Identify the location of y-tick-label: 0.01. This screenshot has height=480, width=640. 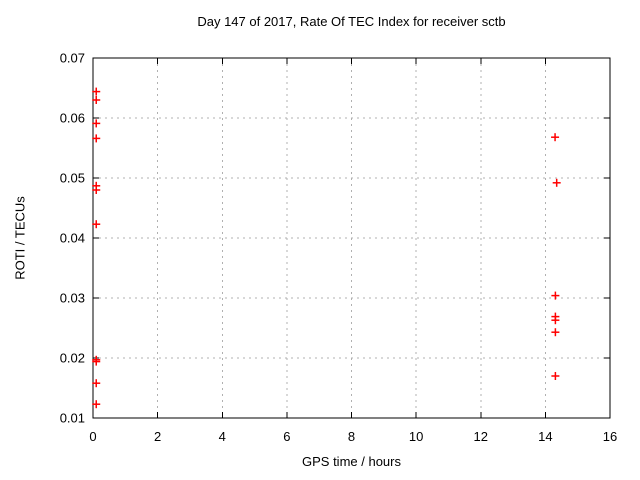
(72, 418).